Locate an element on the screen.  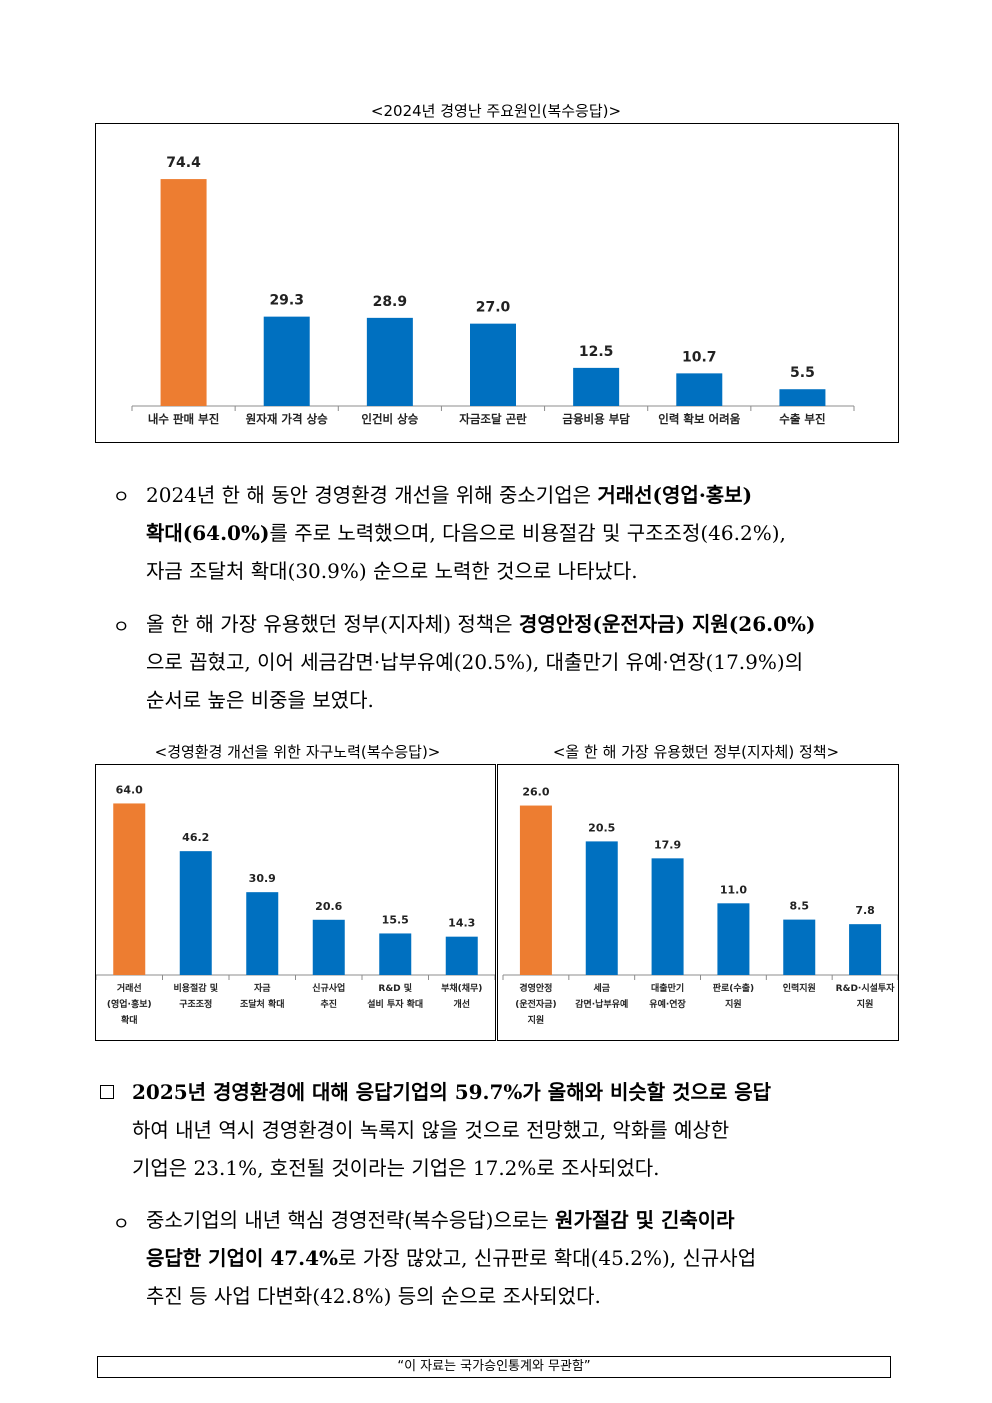
p1-line2-bold: 확대(64.0%) is located at coordinates (208, 533).